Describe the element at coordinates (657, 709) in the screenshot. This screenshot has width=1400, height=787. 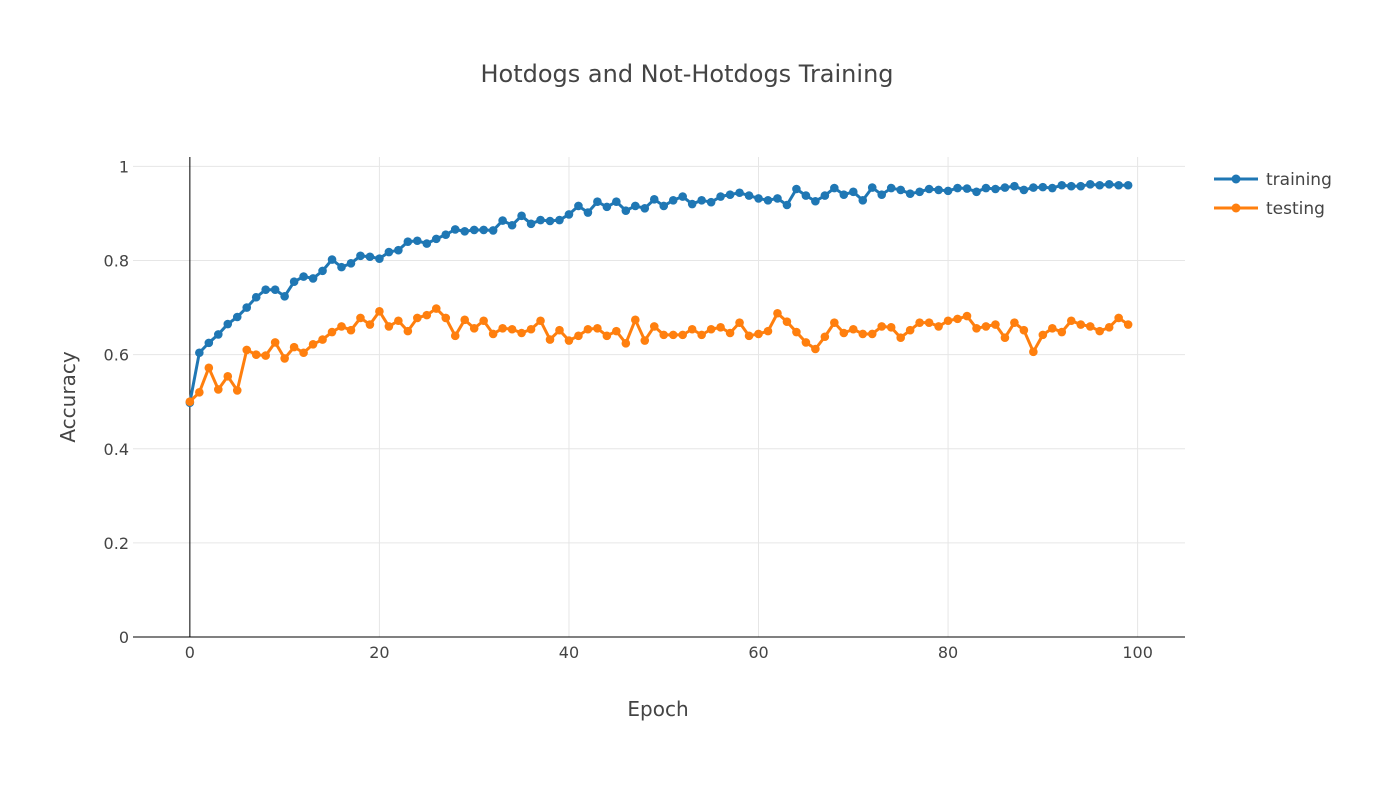
I see `x-axis-label: Epoch` at that location.